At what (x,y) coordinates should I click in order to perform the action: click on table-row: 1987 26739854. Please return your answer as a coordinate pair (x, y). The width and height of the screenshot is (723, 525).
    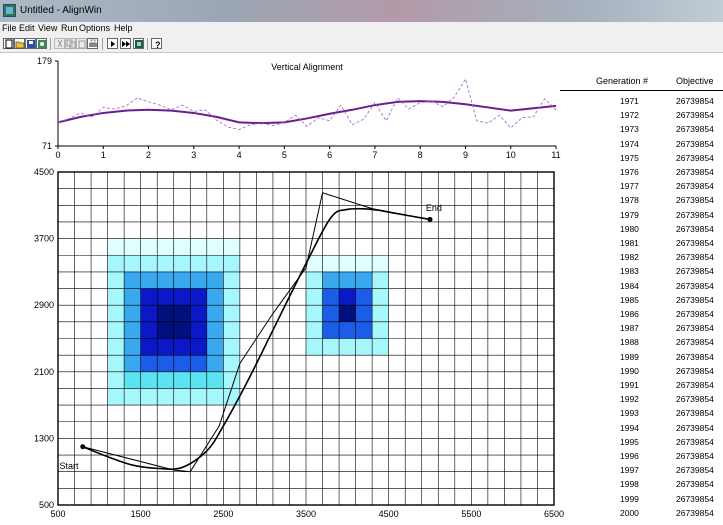
    Looking at the image, I should click on (641, 328).